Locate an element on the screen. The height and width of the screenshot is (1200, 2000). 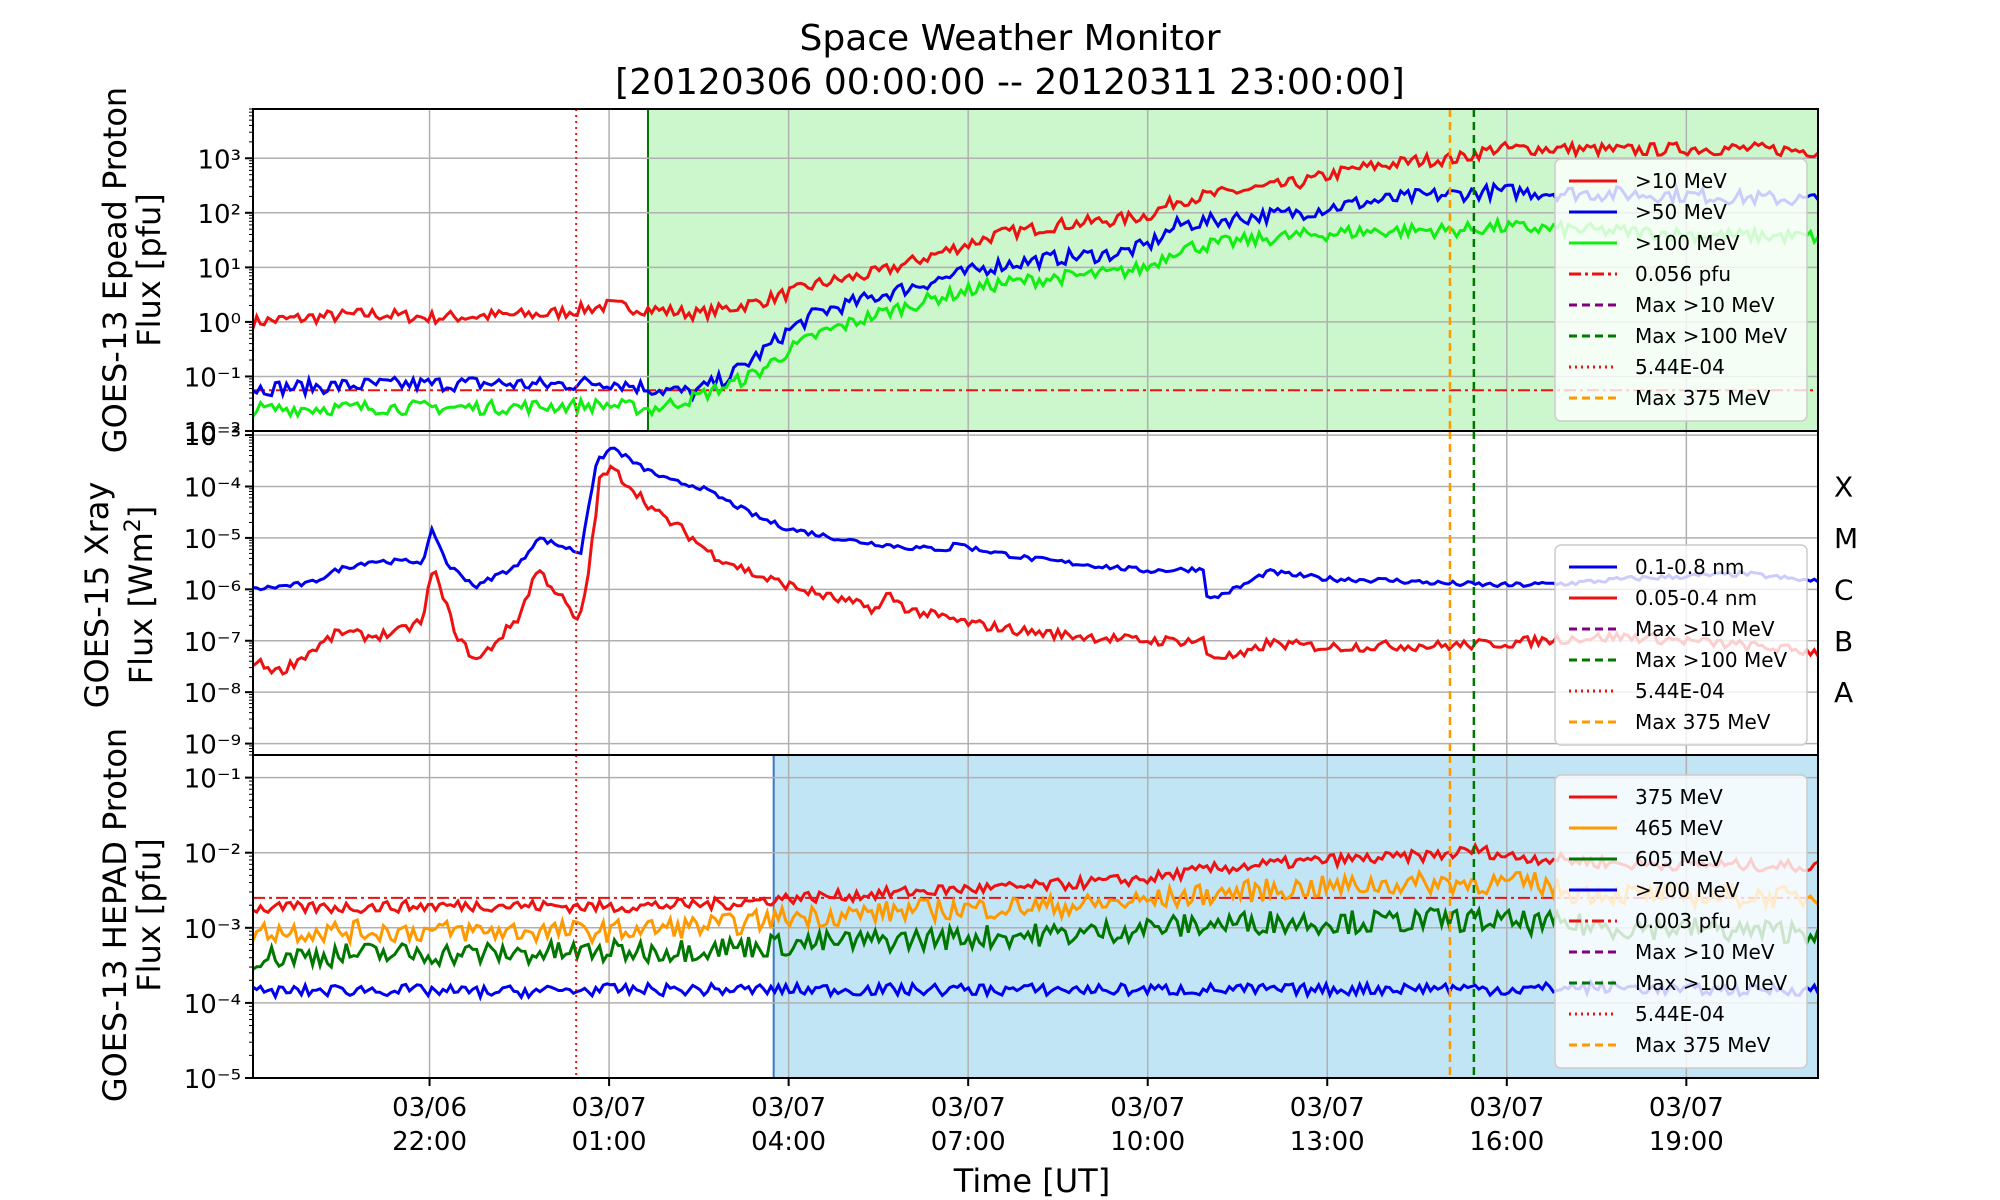
xray-legend-label: 0.05-0.4 nm is located at coordinates (1696, 598).